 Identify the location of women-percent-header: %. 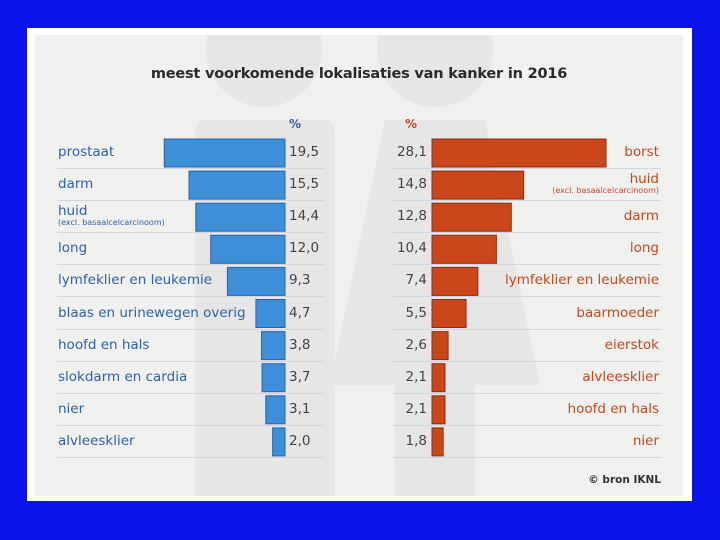
(411, 124).